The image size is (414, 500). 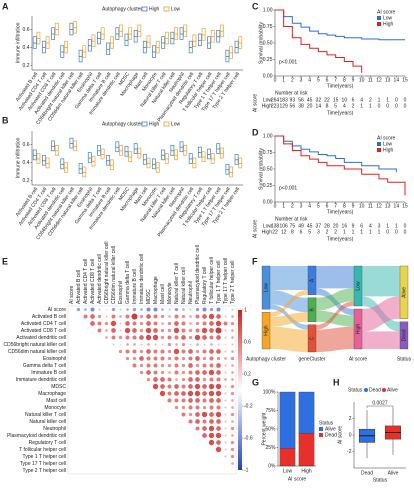 I want to click on row-label: CD56bright natural killer cell, so click(x=34, y=345).